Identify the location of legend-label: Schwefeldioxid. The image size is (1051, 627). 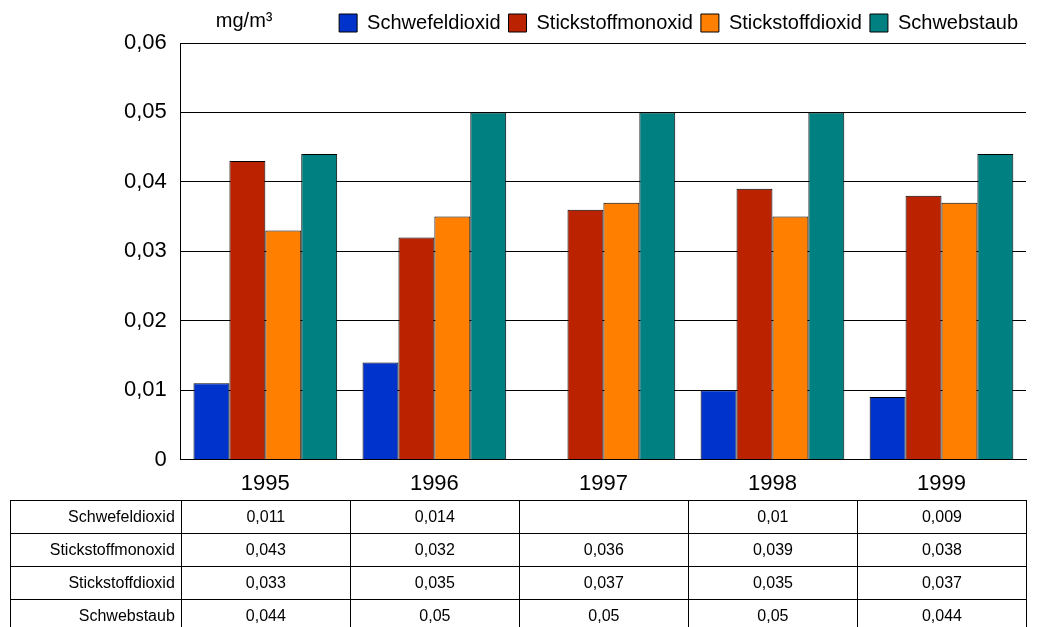
(434, 21).